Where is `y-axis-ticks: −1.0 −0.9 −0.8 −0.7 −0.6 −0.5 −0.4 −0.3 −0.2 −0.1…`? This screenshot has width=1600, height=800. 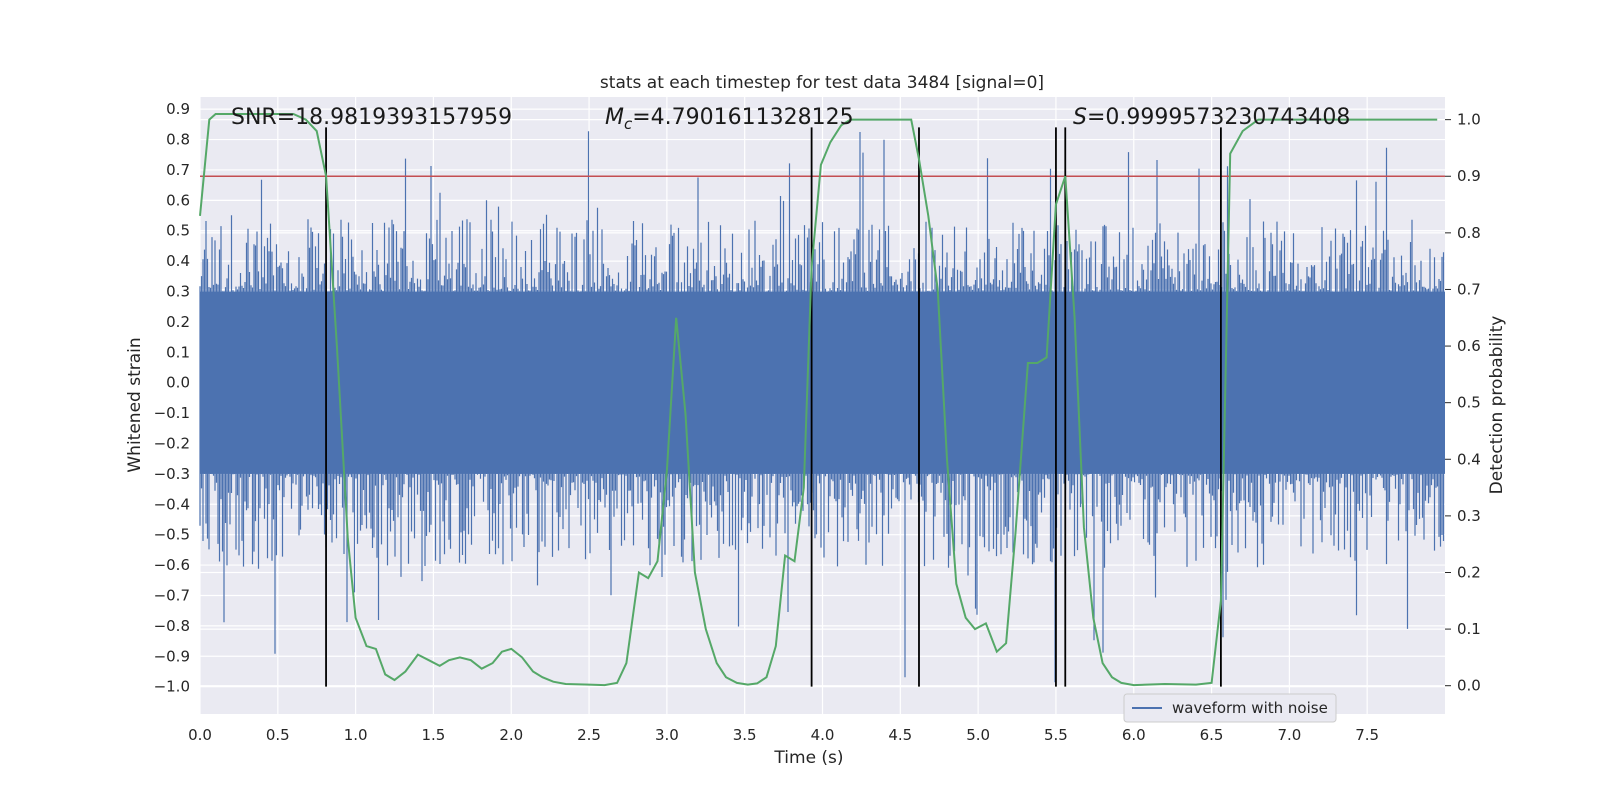 y-axis-ticks: −1.0 −0.9 −0.8 −0.7 −0.6 −0.5 −0.4 −0.3 −0.2 −0.1… is located at coordinates (172, 397).